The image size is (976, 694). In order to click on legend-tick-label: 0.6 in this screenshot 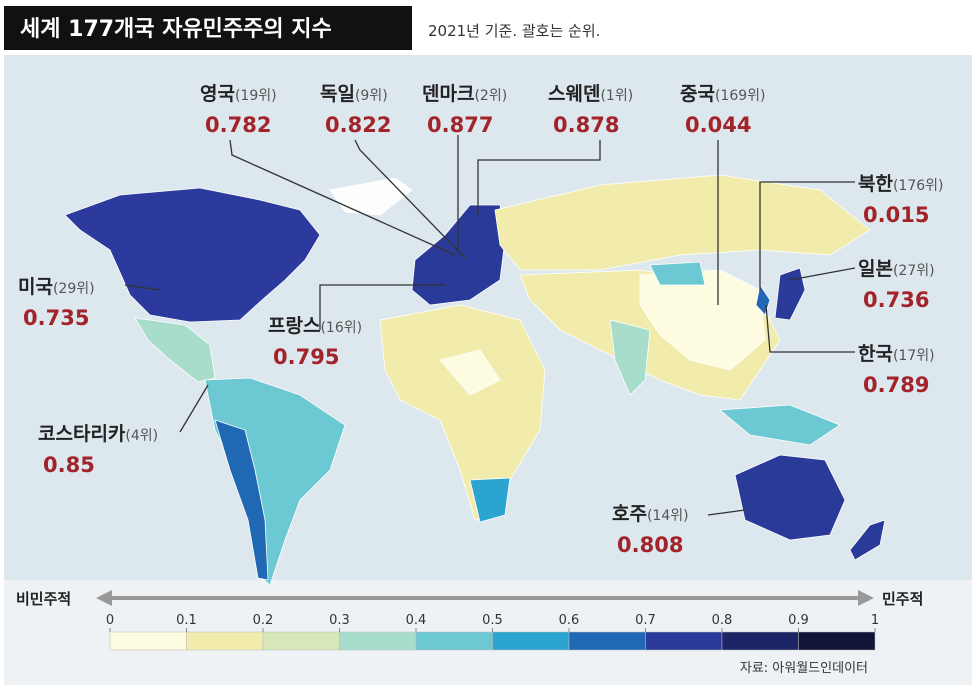, I will do `click(569, 620)`.